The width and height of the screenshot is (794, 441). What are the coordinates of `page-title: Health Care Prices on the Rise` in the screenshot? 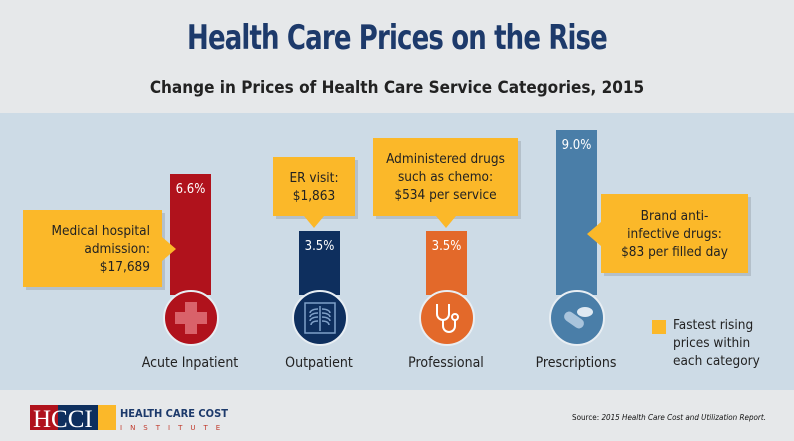 It's located at (397, 38).